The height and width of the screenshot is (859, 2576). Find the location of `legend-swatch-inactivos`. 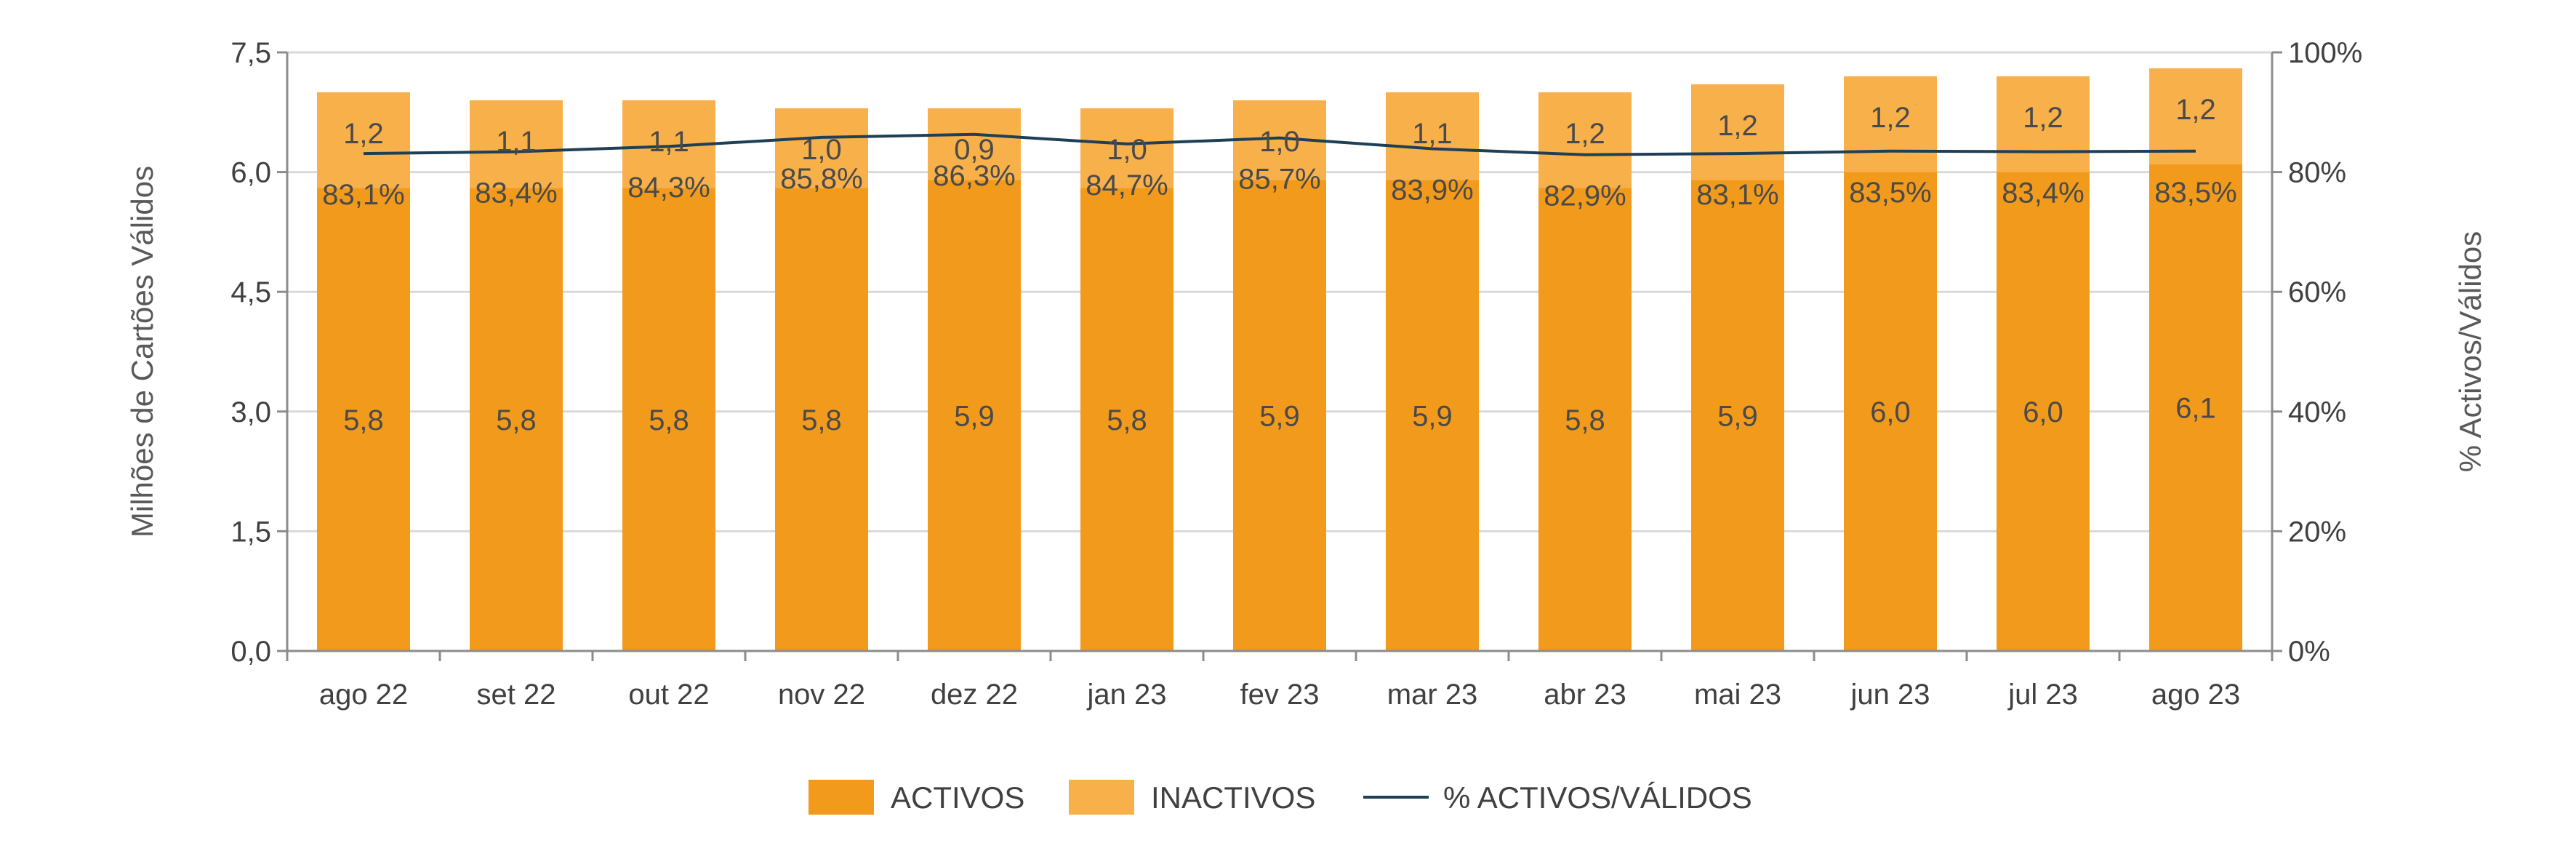

legend-swatch-inactivos is located at coordinates (1101, 797).